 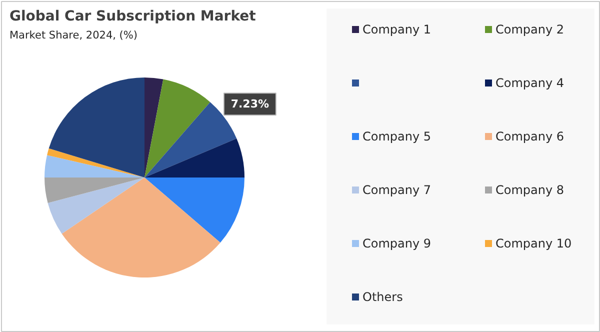 I want to click on legend-label: Company 1, so click(x=397, y=29).